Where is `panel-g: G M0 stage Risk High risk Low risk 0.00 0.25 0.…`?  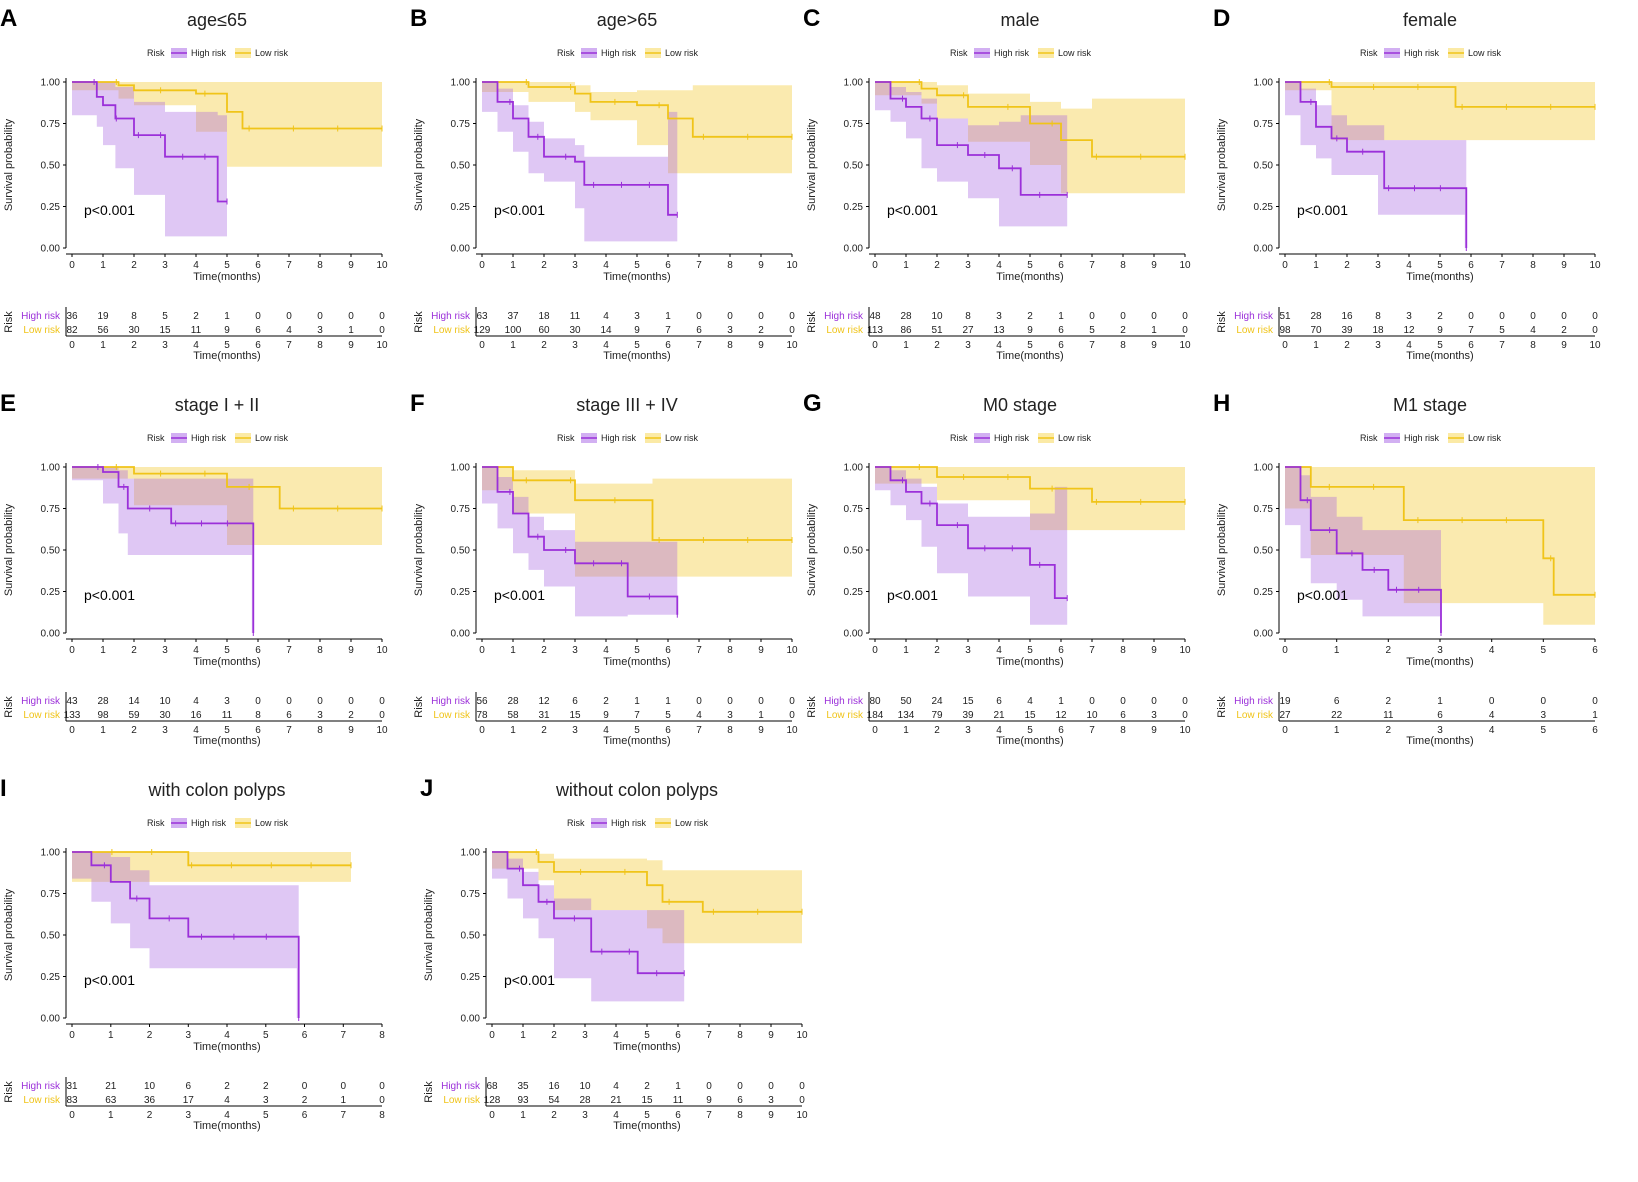
panel-g: G M0 stage Risk High risk Low risk 0.00 0.25 0.… is located at coordinates (997, 568).